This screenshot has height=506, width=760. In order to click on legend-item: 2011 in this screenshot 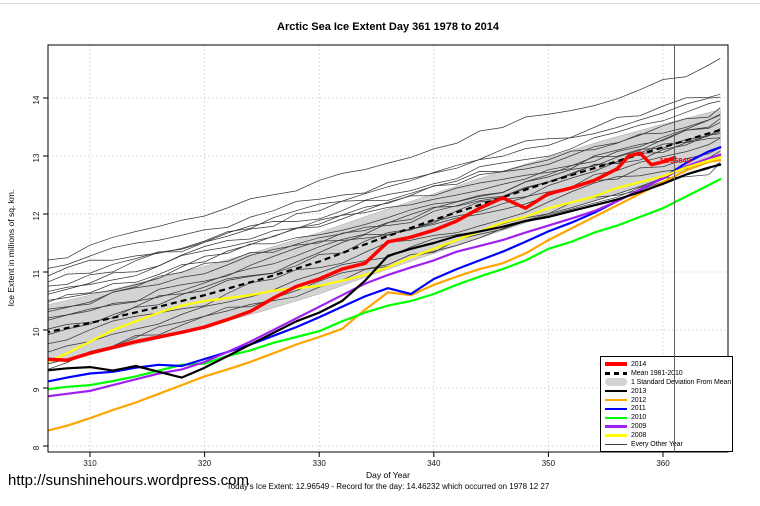, I will do `click(668, 408)`.